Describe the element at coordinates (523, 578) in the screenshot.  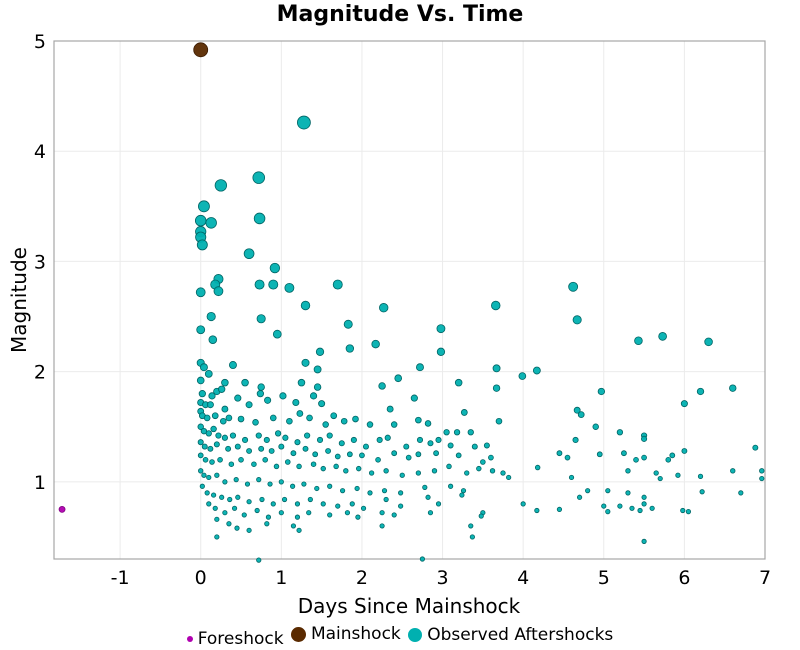
I see `x-tick-label: 4` at that location.